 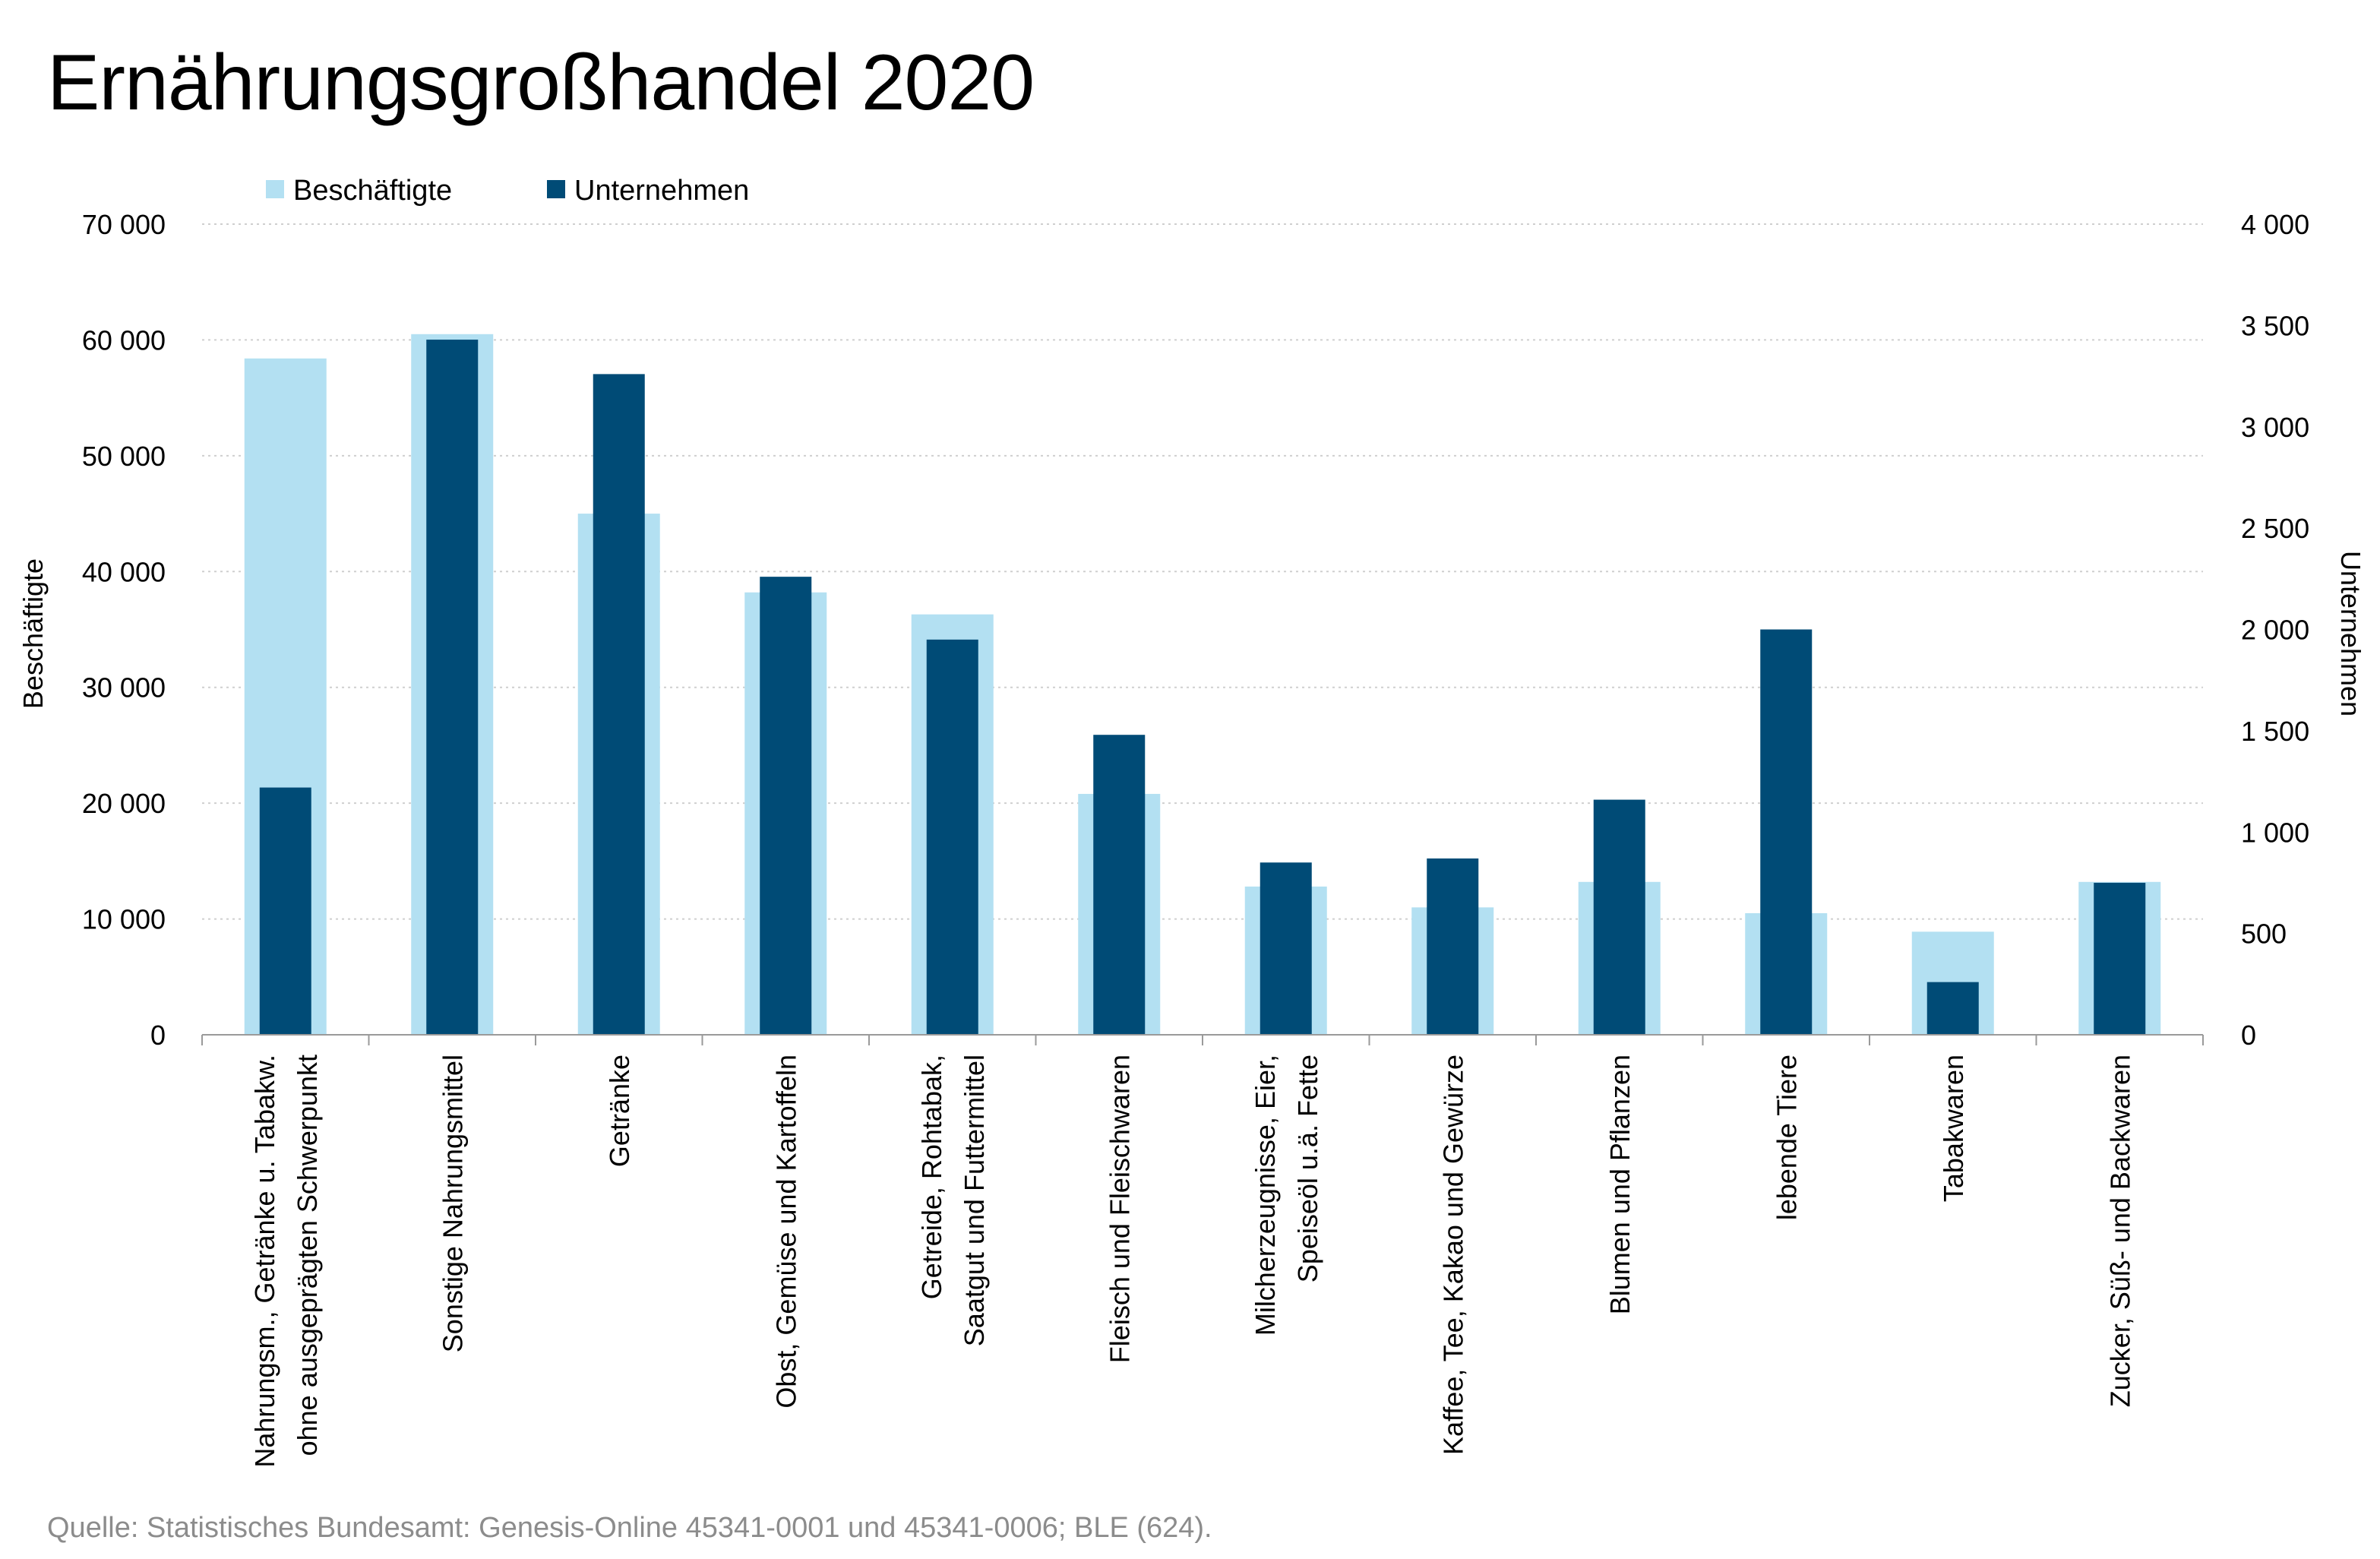 I want to click on y-tick-left: 70 000, so click(x=124, y=224).